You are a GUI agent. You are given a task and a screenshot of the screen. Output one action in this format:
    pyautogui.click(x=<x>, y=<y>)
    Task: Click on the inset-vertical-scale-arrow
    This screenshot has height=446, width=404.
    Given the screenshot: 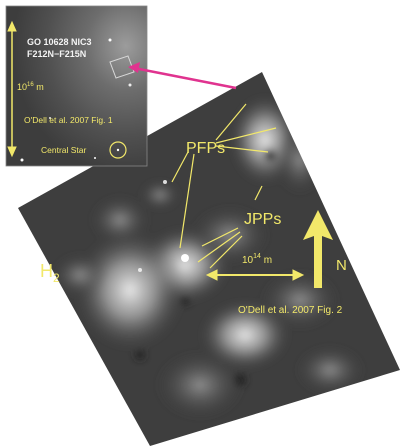 What is the action you would take?
    pyautogui.click(x=12, y=89)
    